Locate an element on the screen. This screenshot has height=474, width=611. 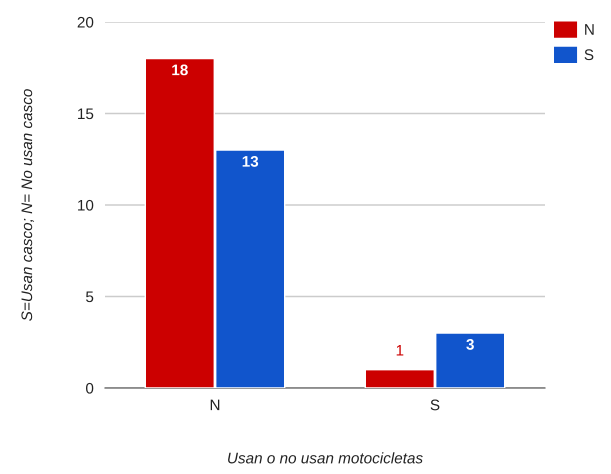
y-tick-label: 20 is located at coordinates (86, 22).